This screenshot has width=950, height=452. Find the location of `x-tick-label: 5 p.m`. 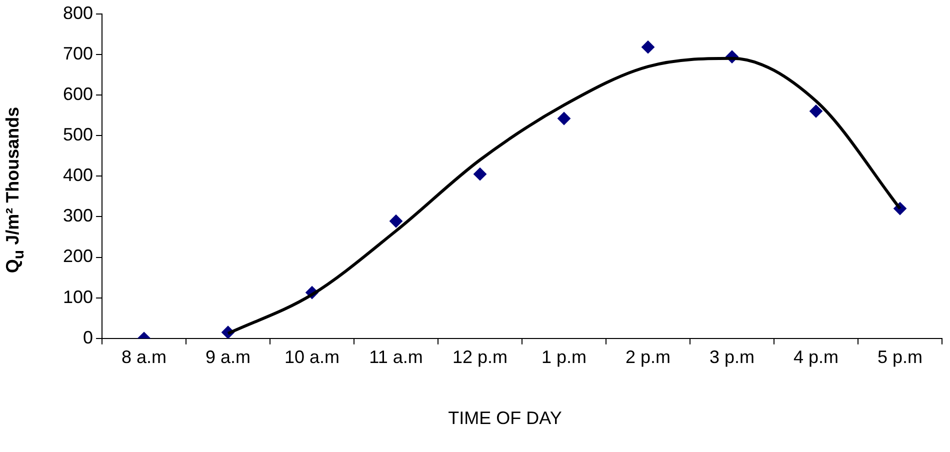

x-tick-label: 5 p.m is located at coordinates (900, 357).